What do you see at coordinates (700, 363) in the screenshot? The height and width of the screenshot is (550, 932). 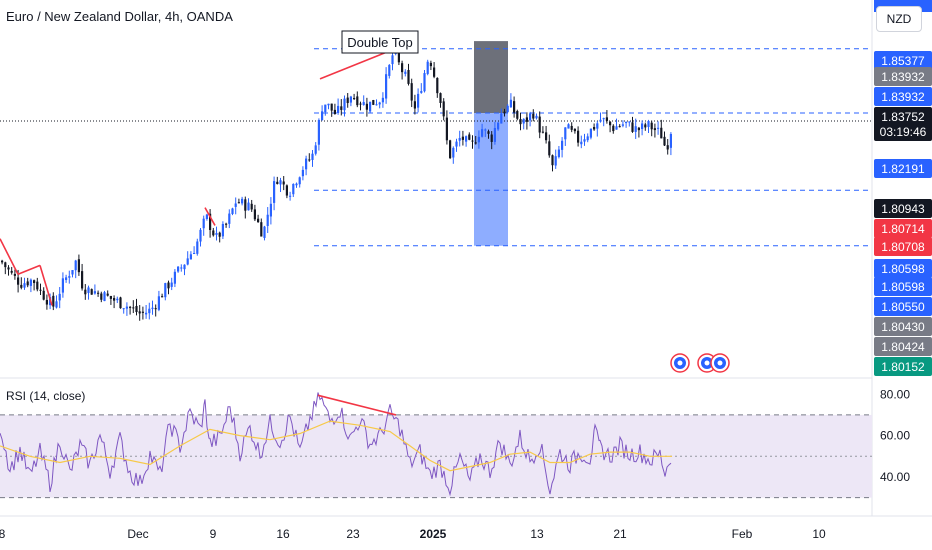 I see `event-badges` at bounding box center [700, 363].